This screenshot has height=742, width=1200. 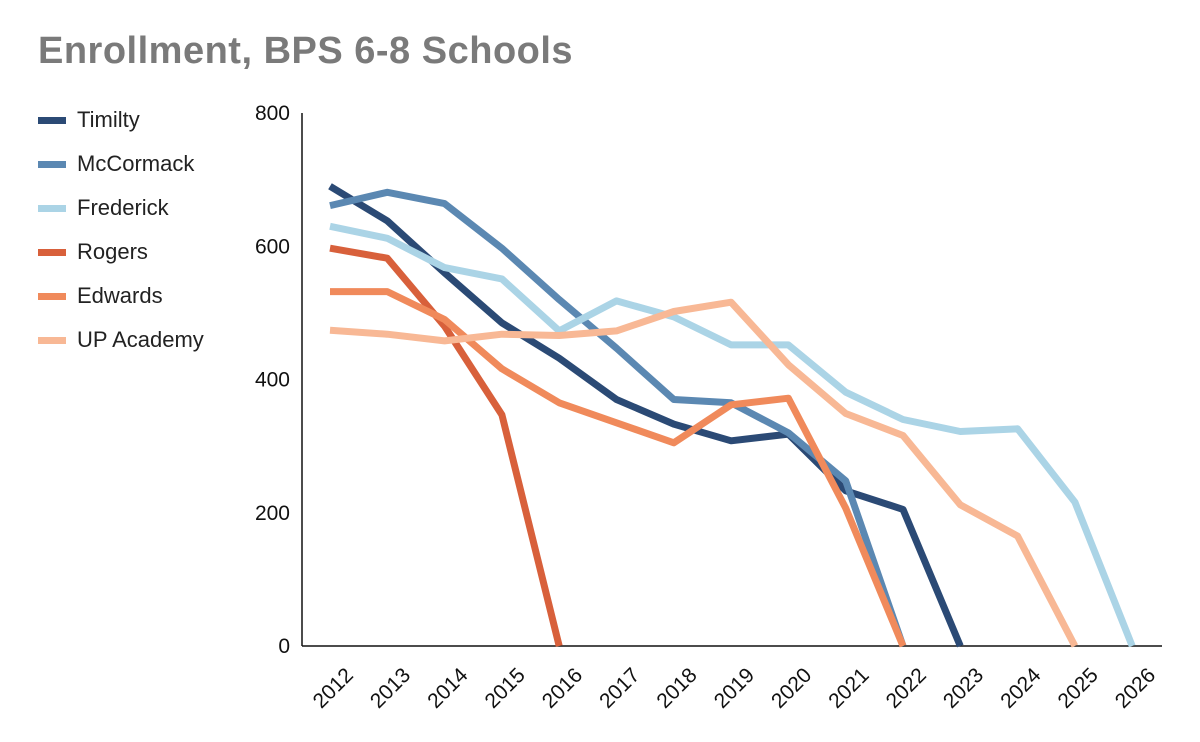 What do you see at coordinates (284, 646) in the screenshot?
I see `y-tick-label: 0` at bounding box center [284, 646].